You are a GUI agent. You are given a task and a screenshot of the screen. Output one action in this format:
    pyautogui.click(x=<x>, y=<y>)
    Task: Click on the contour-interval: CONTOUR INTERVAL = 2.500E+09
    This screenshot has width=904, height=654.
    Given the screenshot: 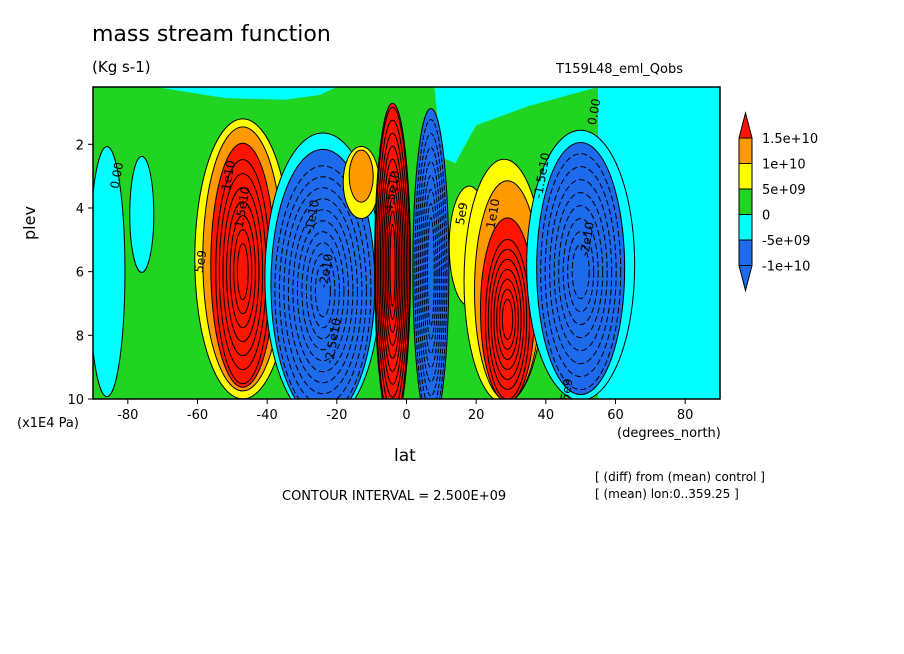 What is the action you would take?
    pyautogui.click(x=394, y=496)
    